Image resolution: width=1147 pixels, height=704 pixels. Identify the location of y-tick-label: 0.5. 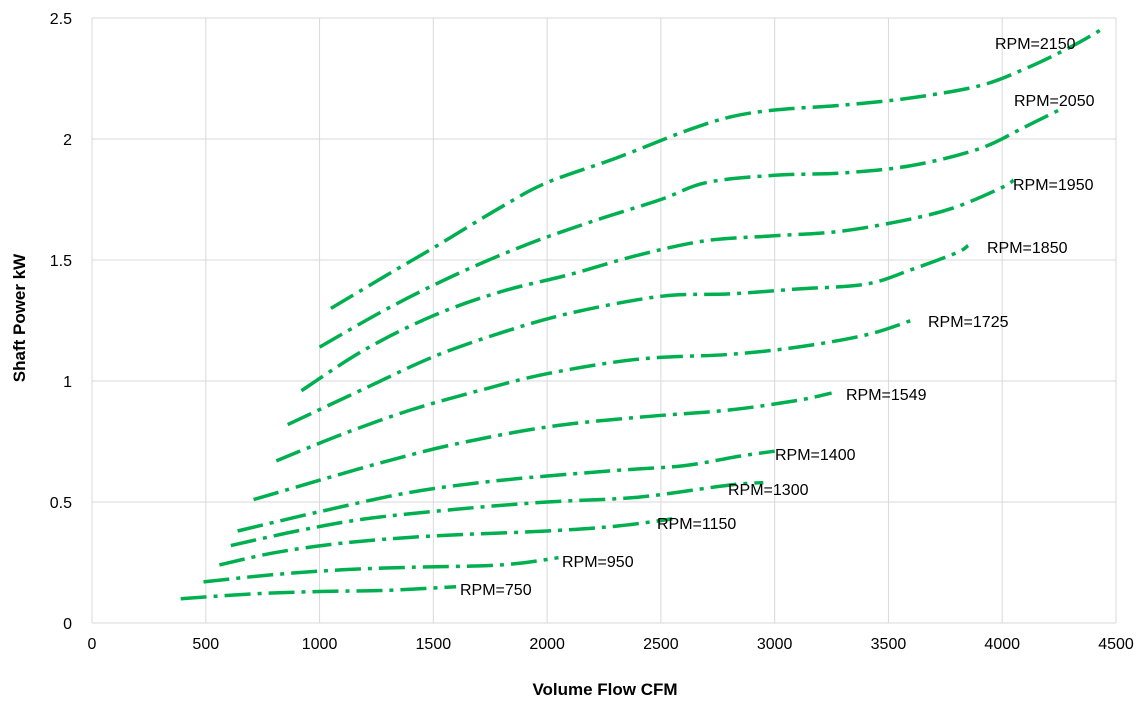
(61, 503).